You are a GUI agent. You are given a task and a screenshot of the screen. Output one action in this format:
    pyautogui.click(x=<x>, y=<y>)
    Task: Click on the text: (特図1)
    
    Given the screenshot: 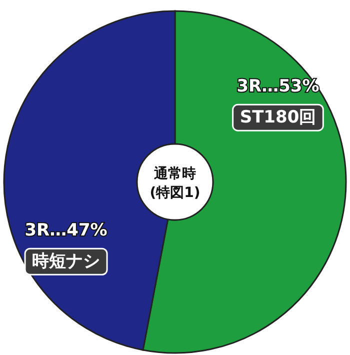 What is the action you would take?
    pyautogui.click(x=175, y=193)
    